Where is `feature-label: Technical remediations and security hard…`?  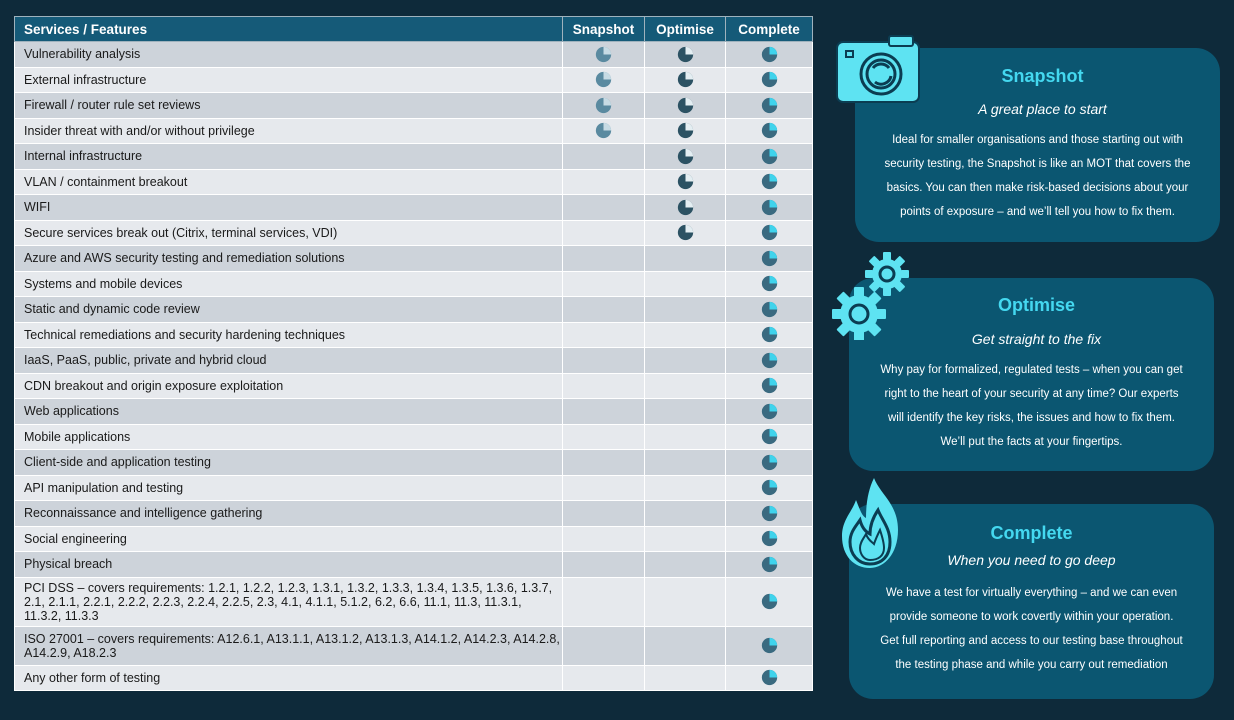 feature-label: Technical remediations and security hard… is located at coordinates (288, 334).